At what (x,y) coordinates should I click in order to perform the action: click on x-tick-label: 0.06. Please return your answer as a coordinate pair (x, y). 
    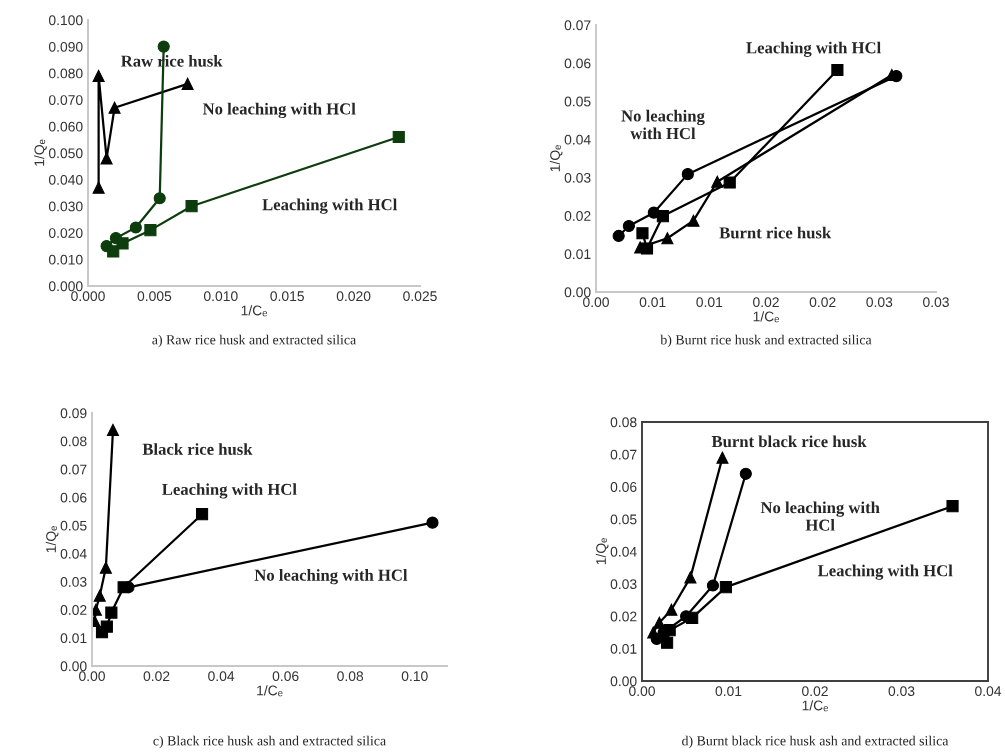
    Looking at the image, I should click on (285, 676).